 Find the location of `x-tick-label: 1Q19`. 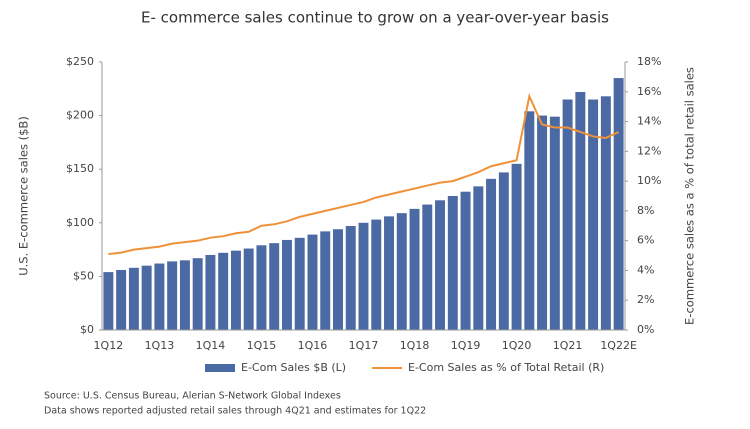

x-tick-label: 1Q19 is located at coordinates (466, 345).